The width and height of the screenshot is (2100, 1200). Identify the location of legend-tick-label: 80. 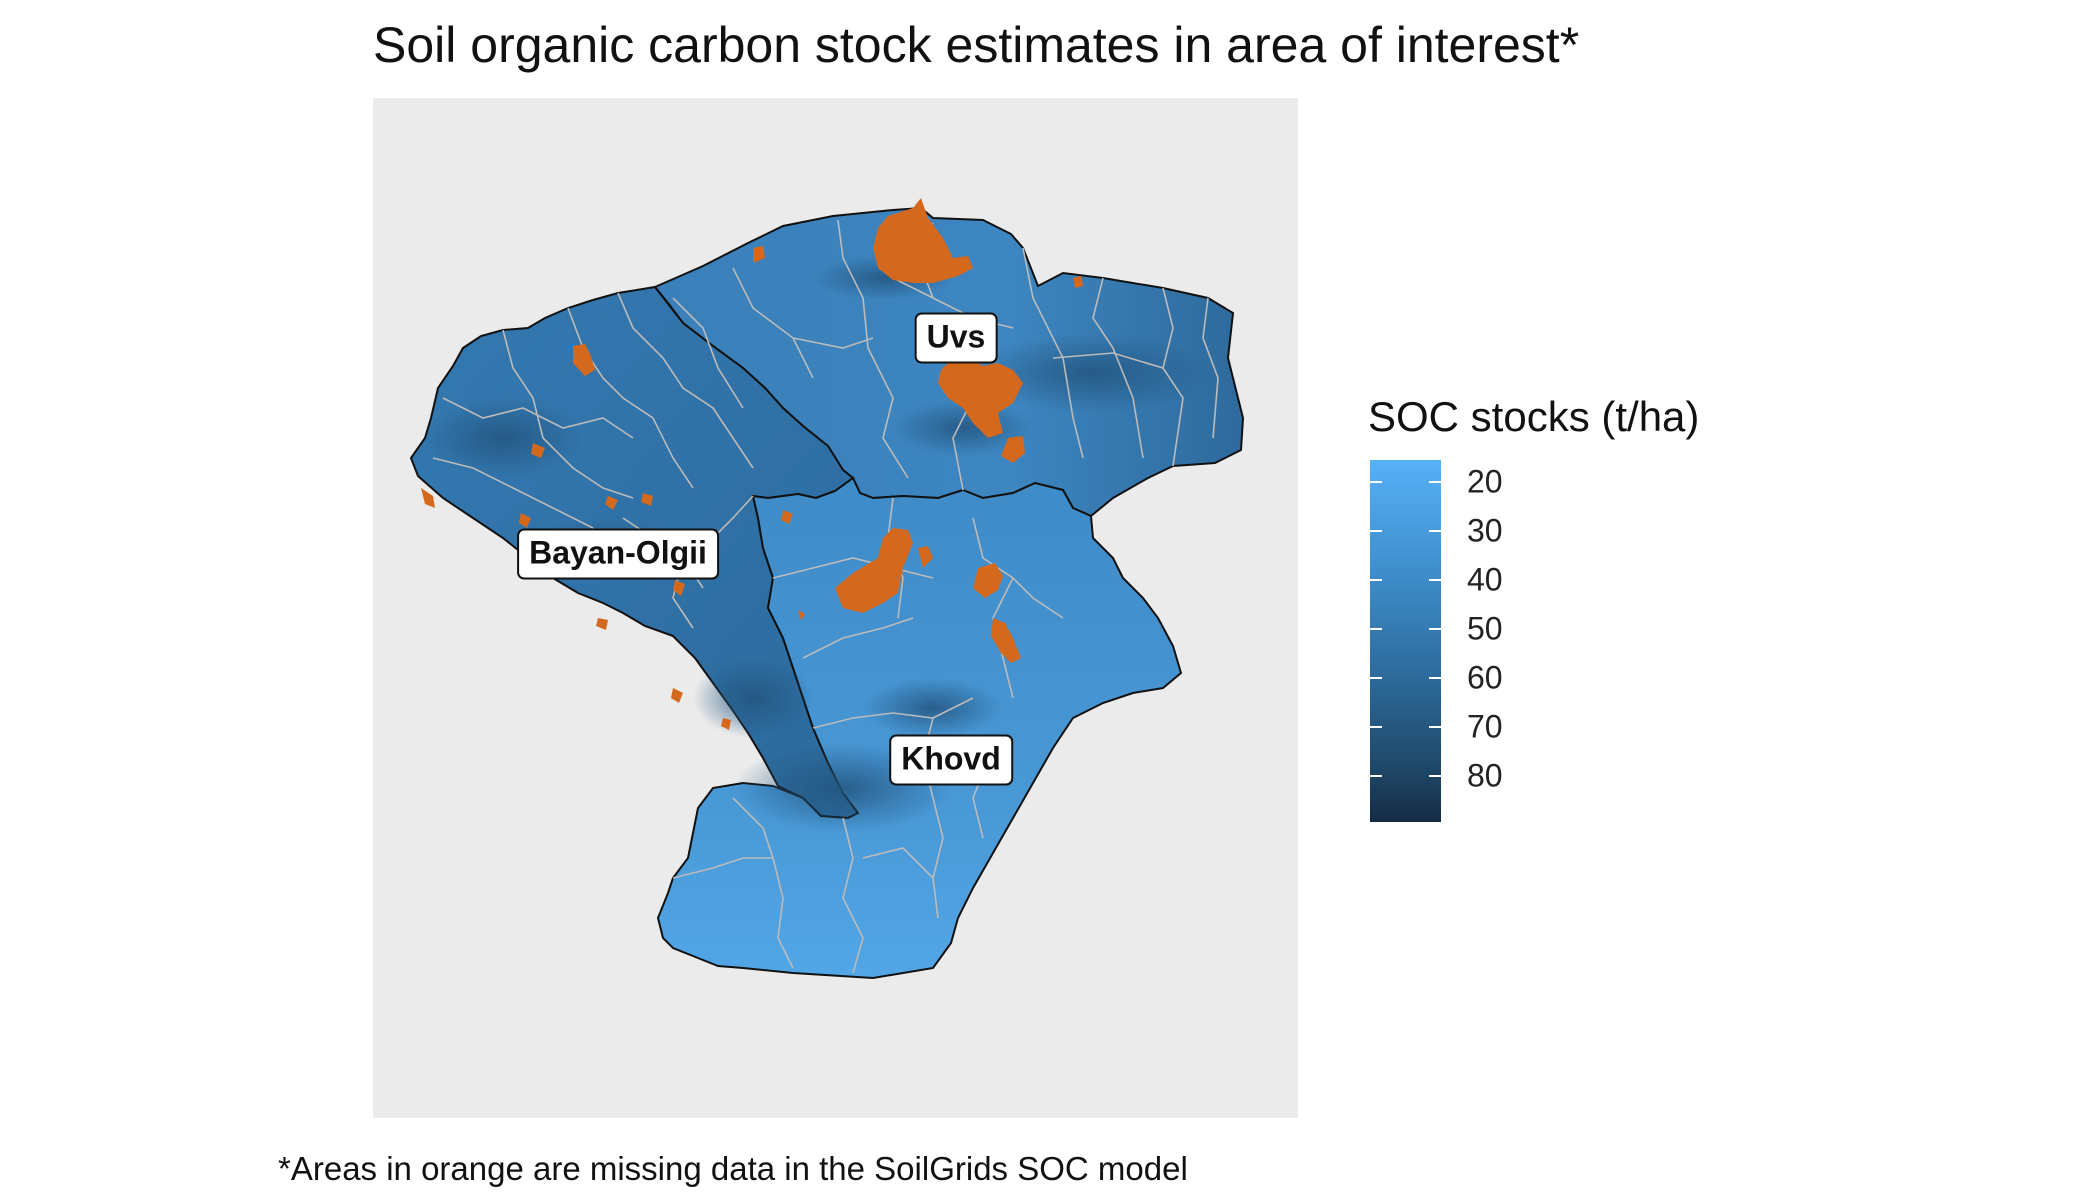
(1485, 775).